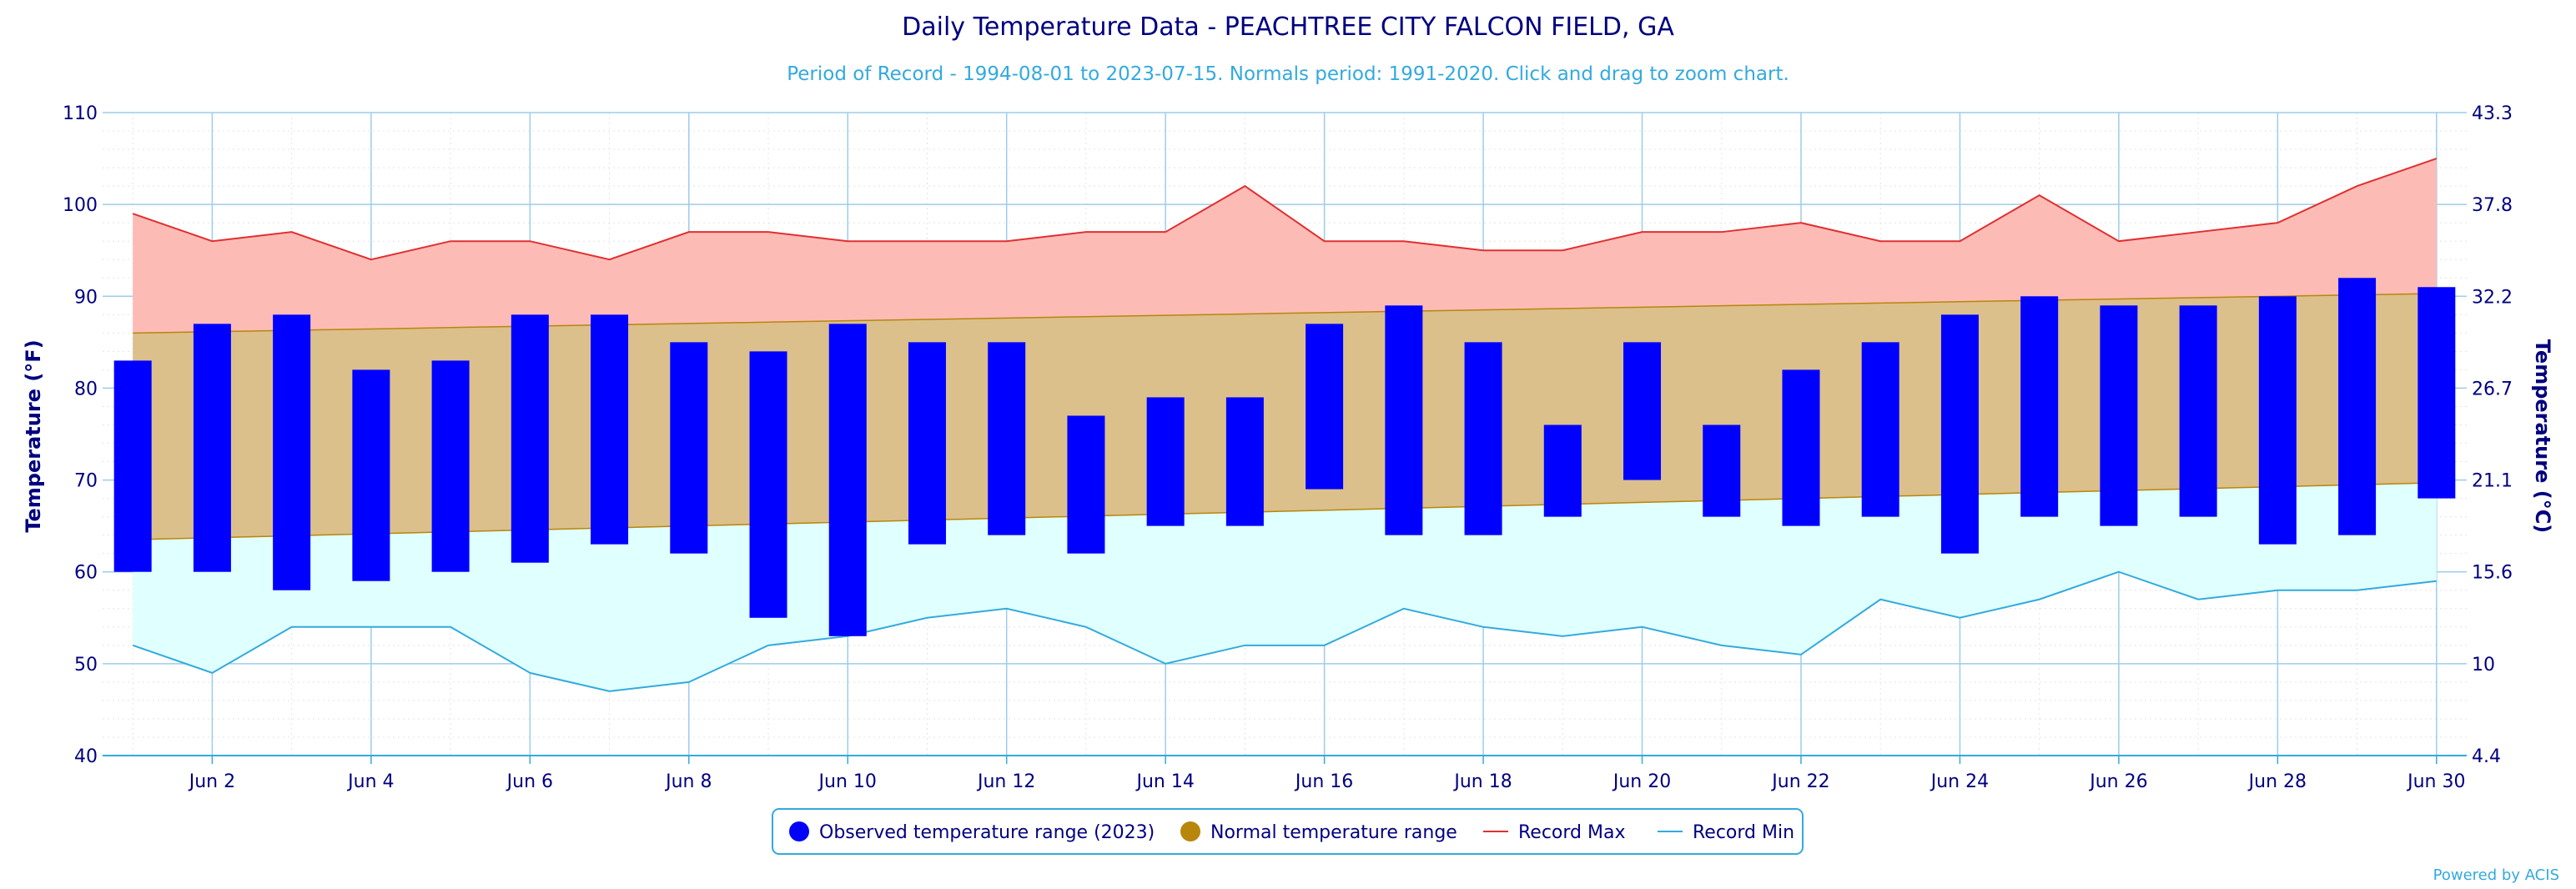 The image size is (2576, 889). What do you see at coordinates (2483, 665) in the screenshot?
I see `y-right-tick-label: 10` at bounding box center [2483, 665].